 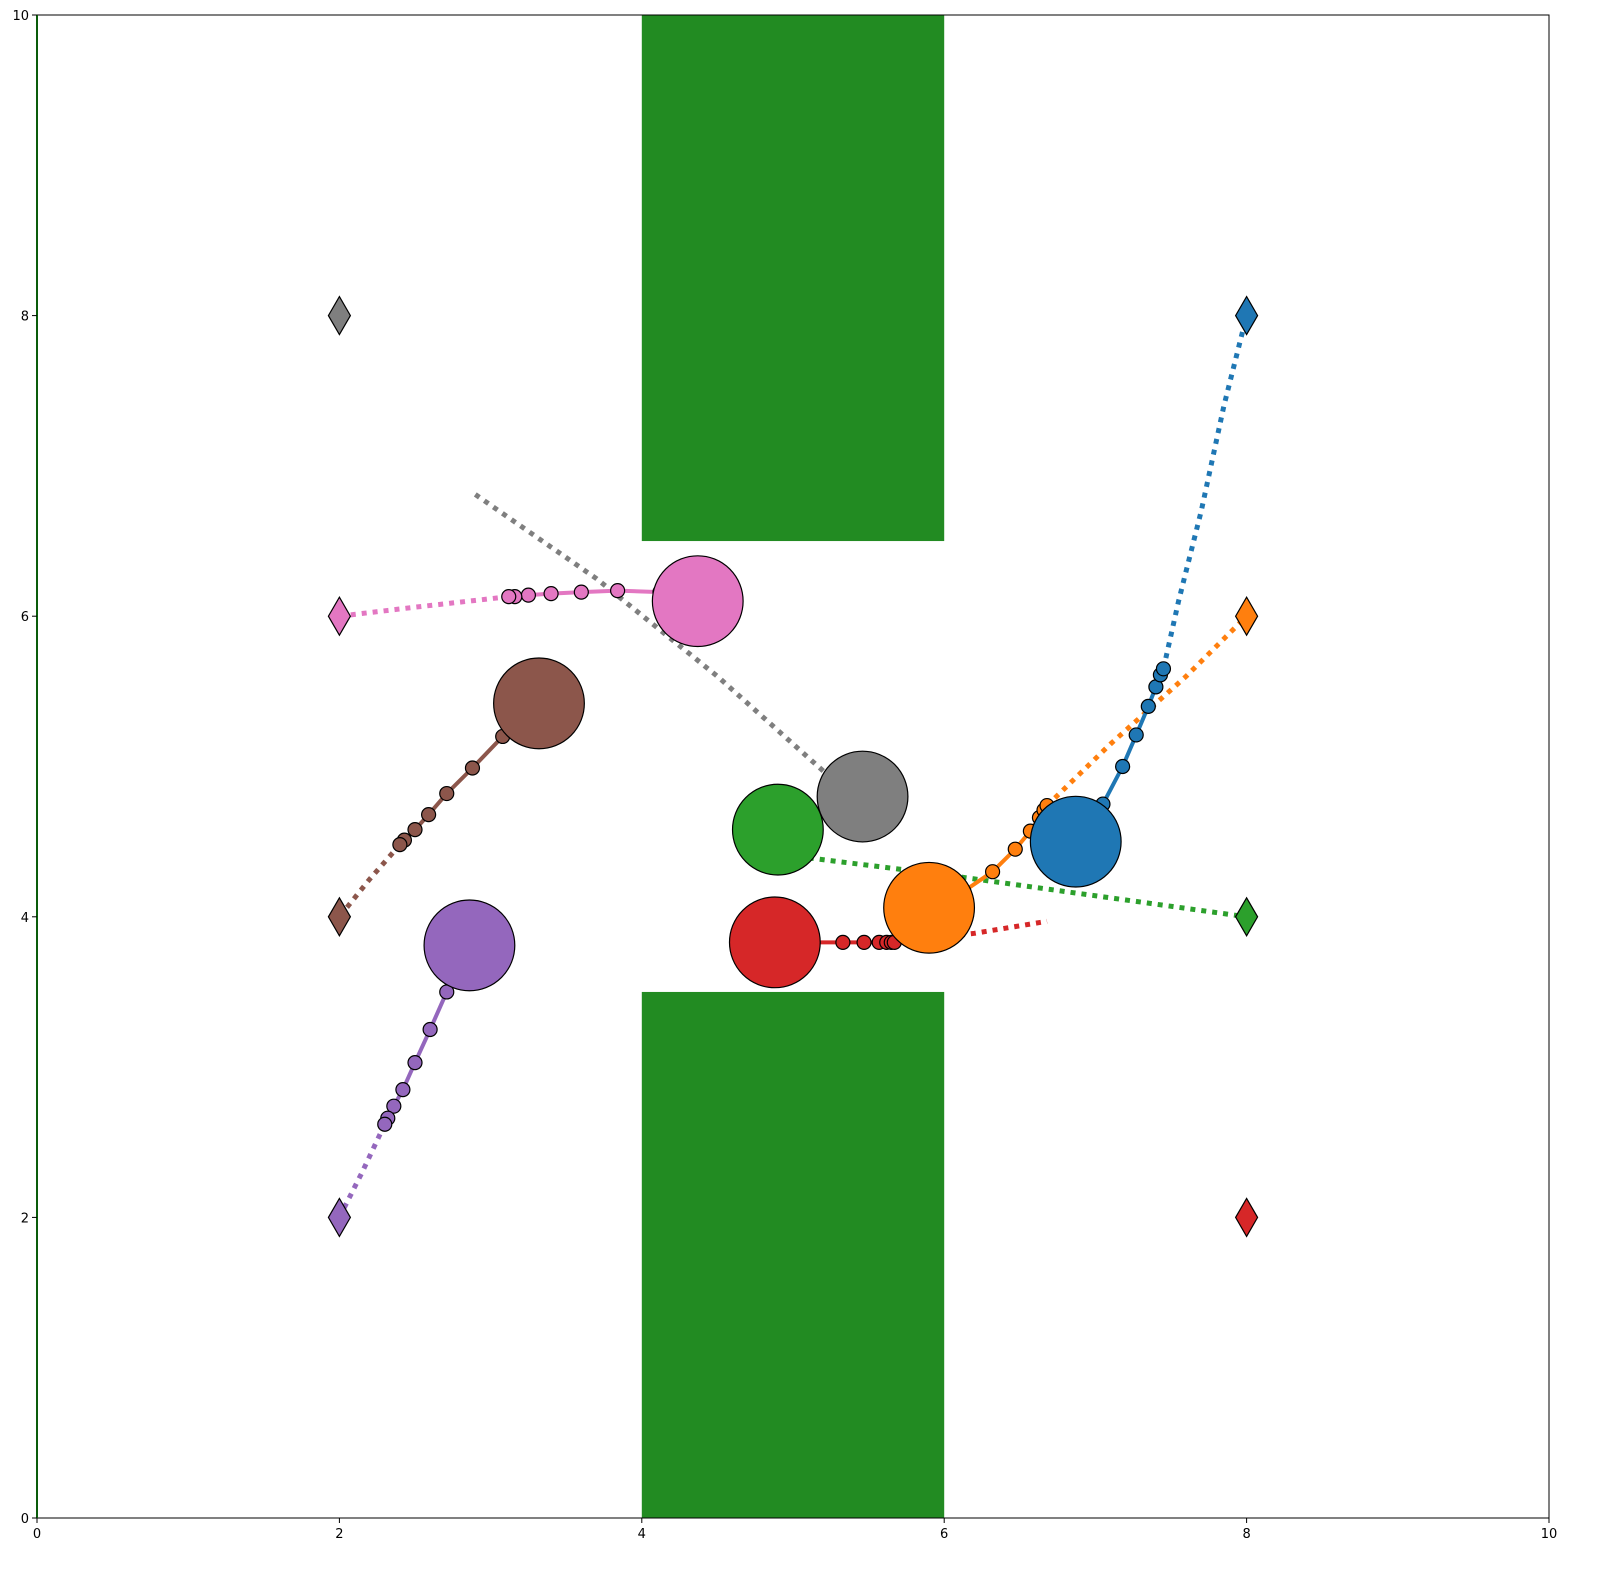 I want to click on y-tick-label-5: 10, so click(x=20, y=16).